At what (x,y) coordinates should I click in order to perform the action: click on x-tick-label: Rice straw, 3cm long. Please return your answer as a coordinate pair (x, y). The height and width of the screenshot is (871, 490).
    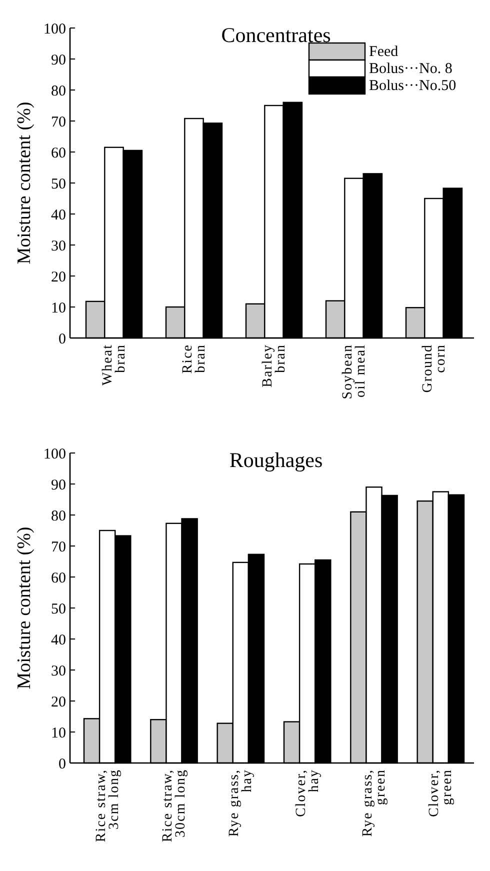
    Looking at the image, I should click on (108, 805).